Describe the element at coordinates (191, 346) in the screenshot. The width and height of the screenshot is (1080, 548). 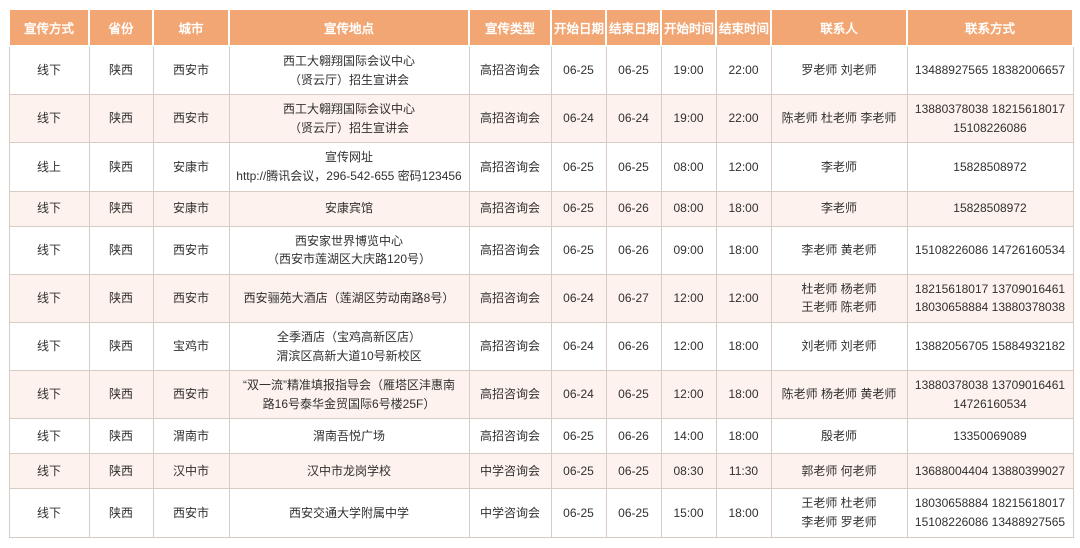
I see `cell-city: 宝鸡市` at that location.